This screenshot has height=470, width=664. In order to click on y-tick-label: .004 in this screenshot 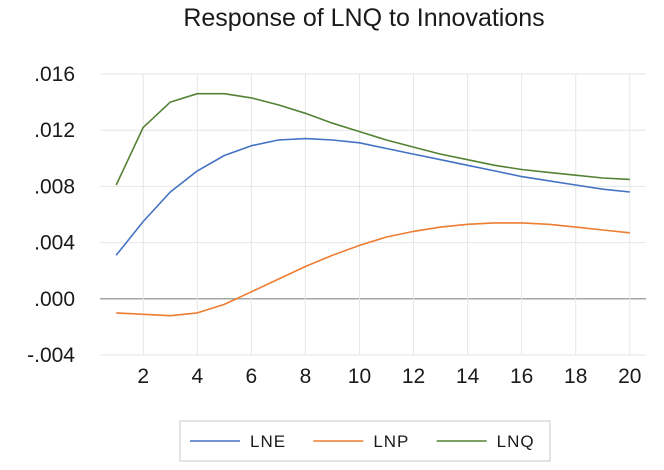, I will do `click(54, 243)`.